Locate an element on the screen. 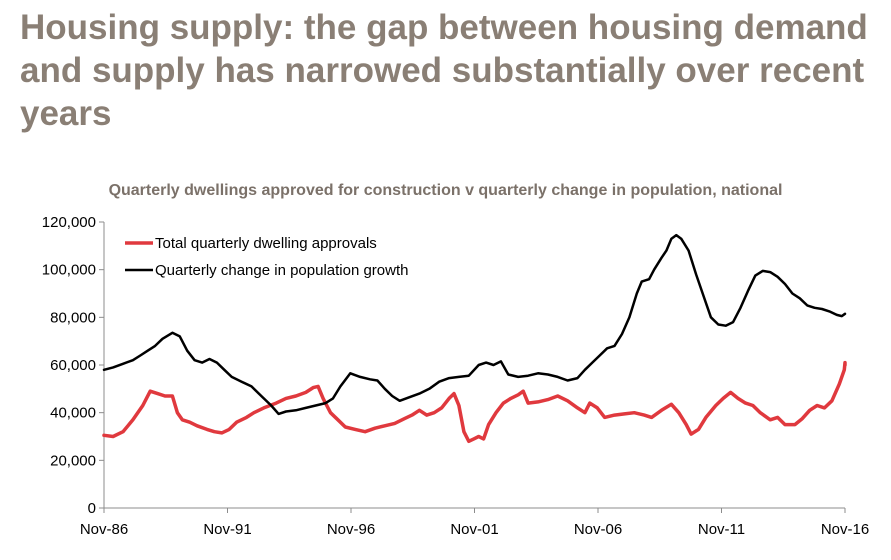 Image resolution: width=891 pixels, height=560 pixels. y-tick-label: 120,000 is located at coordinates (69, 222).